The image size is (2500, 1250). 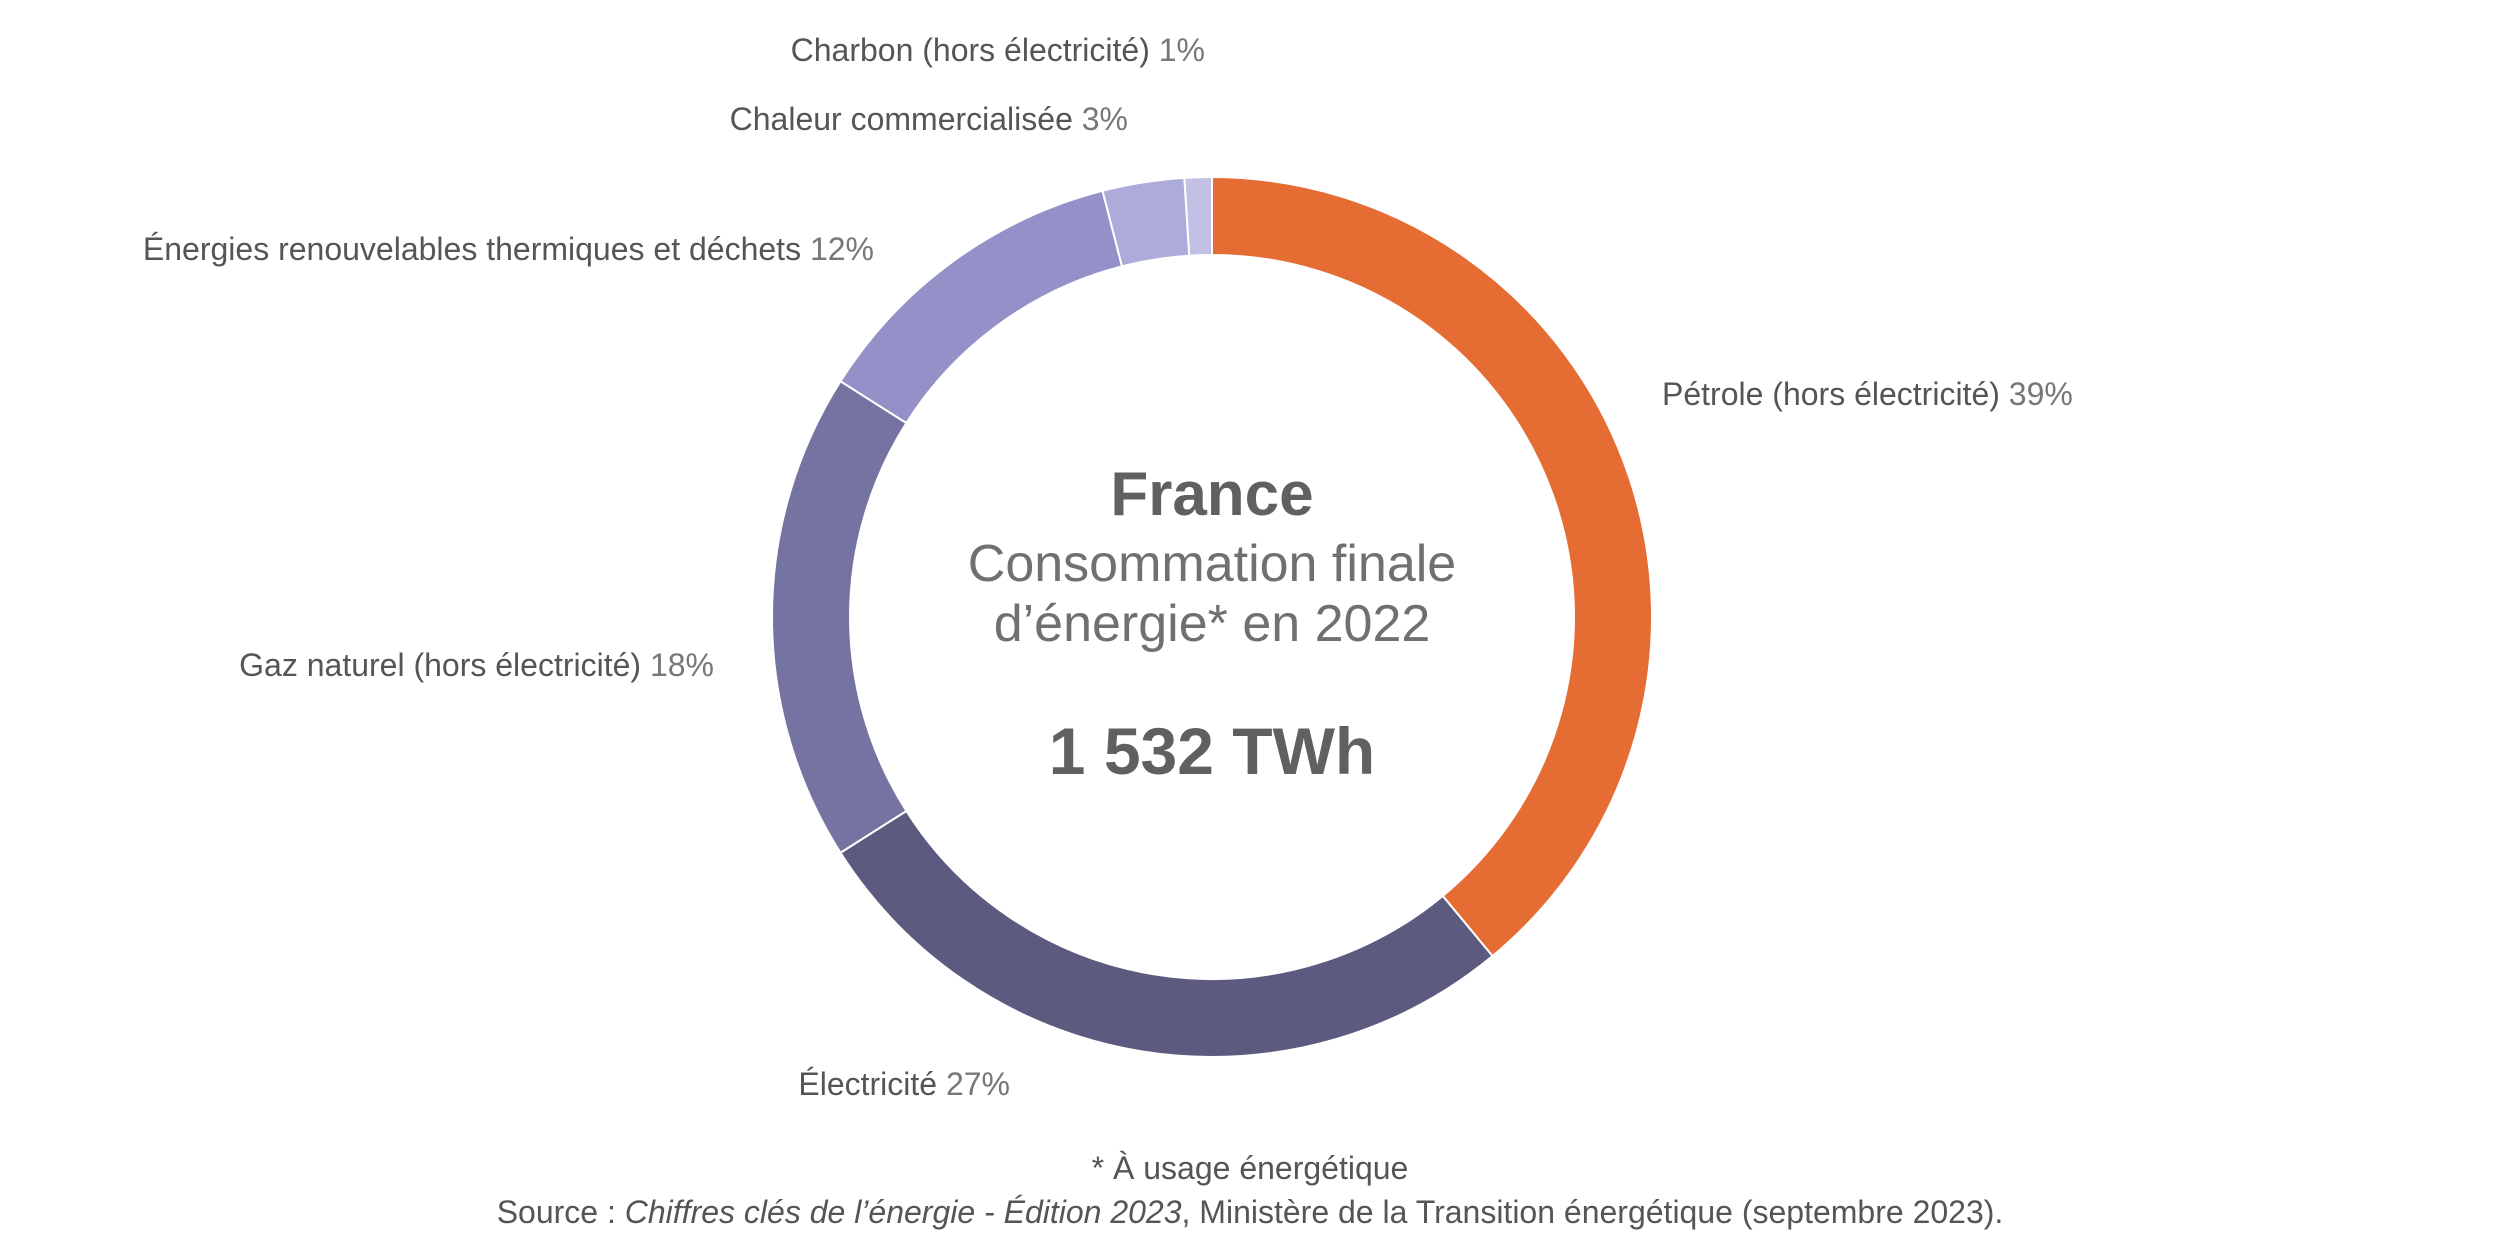 What do you see at coordinates (981, 307) in the screenshot?
I see `slice-energies-renouvelables-thermiques-et-dechets` at bounding box center [981, 307].